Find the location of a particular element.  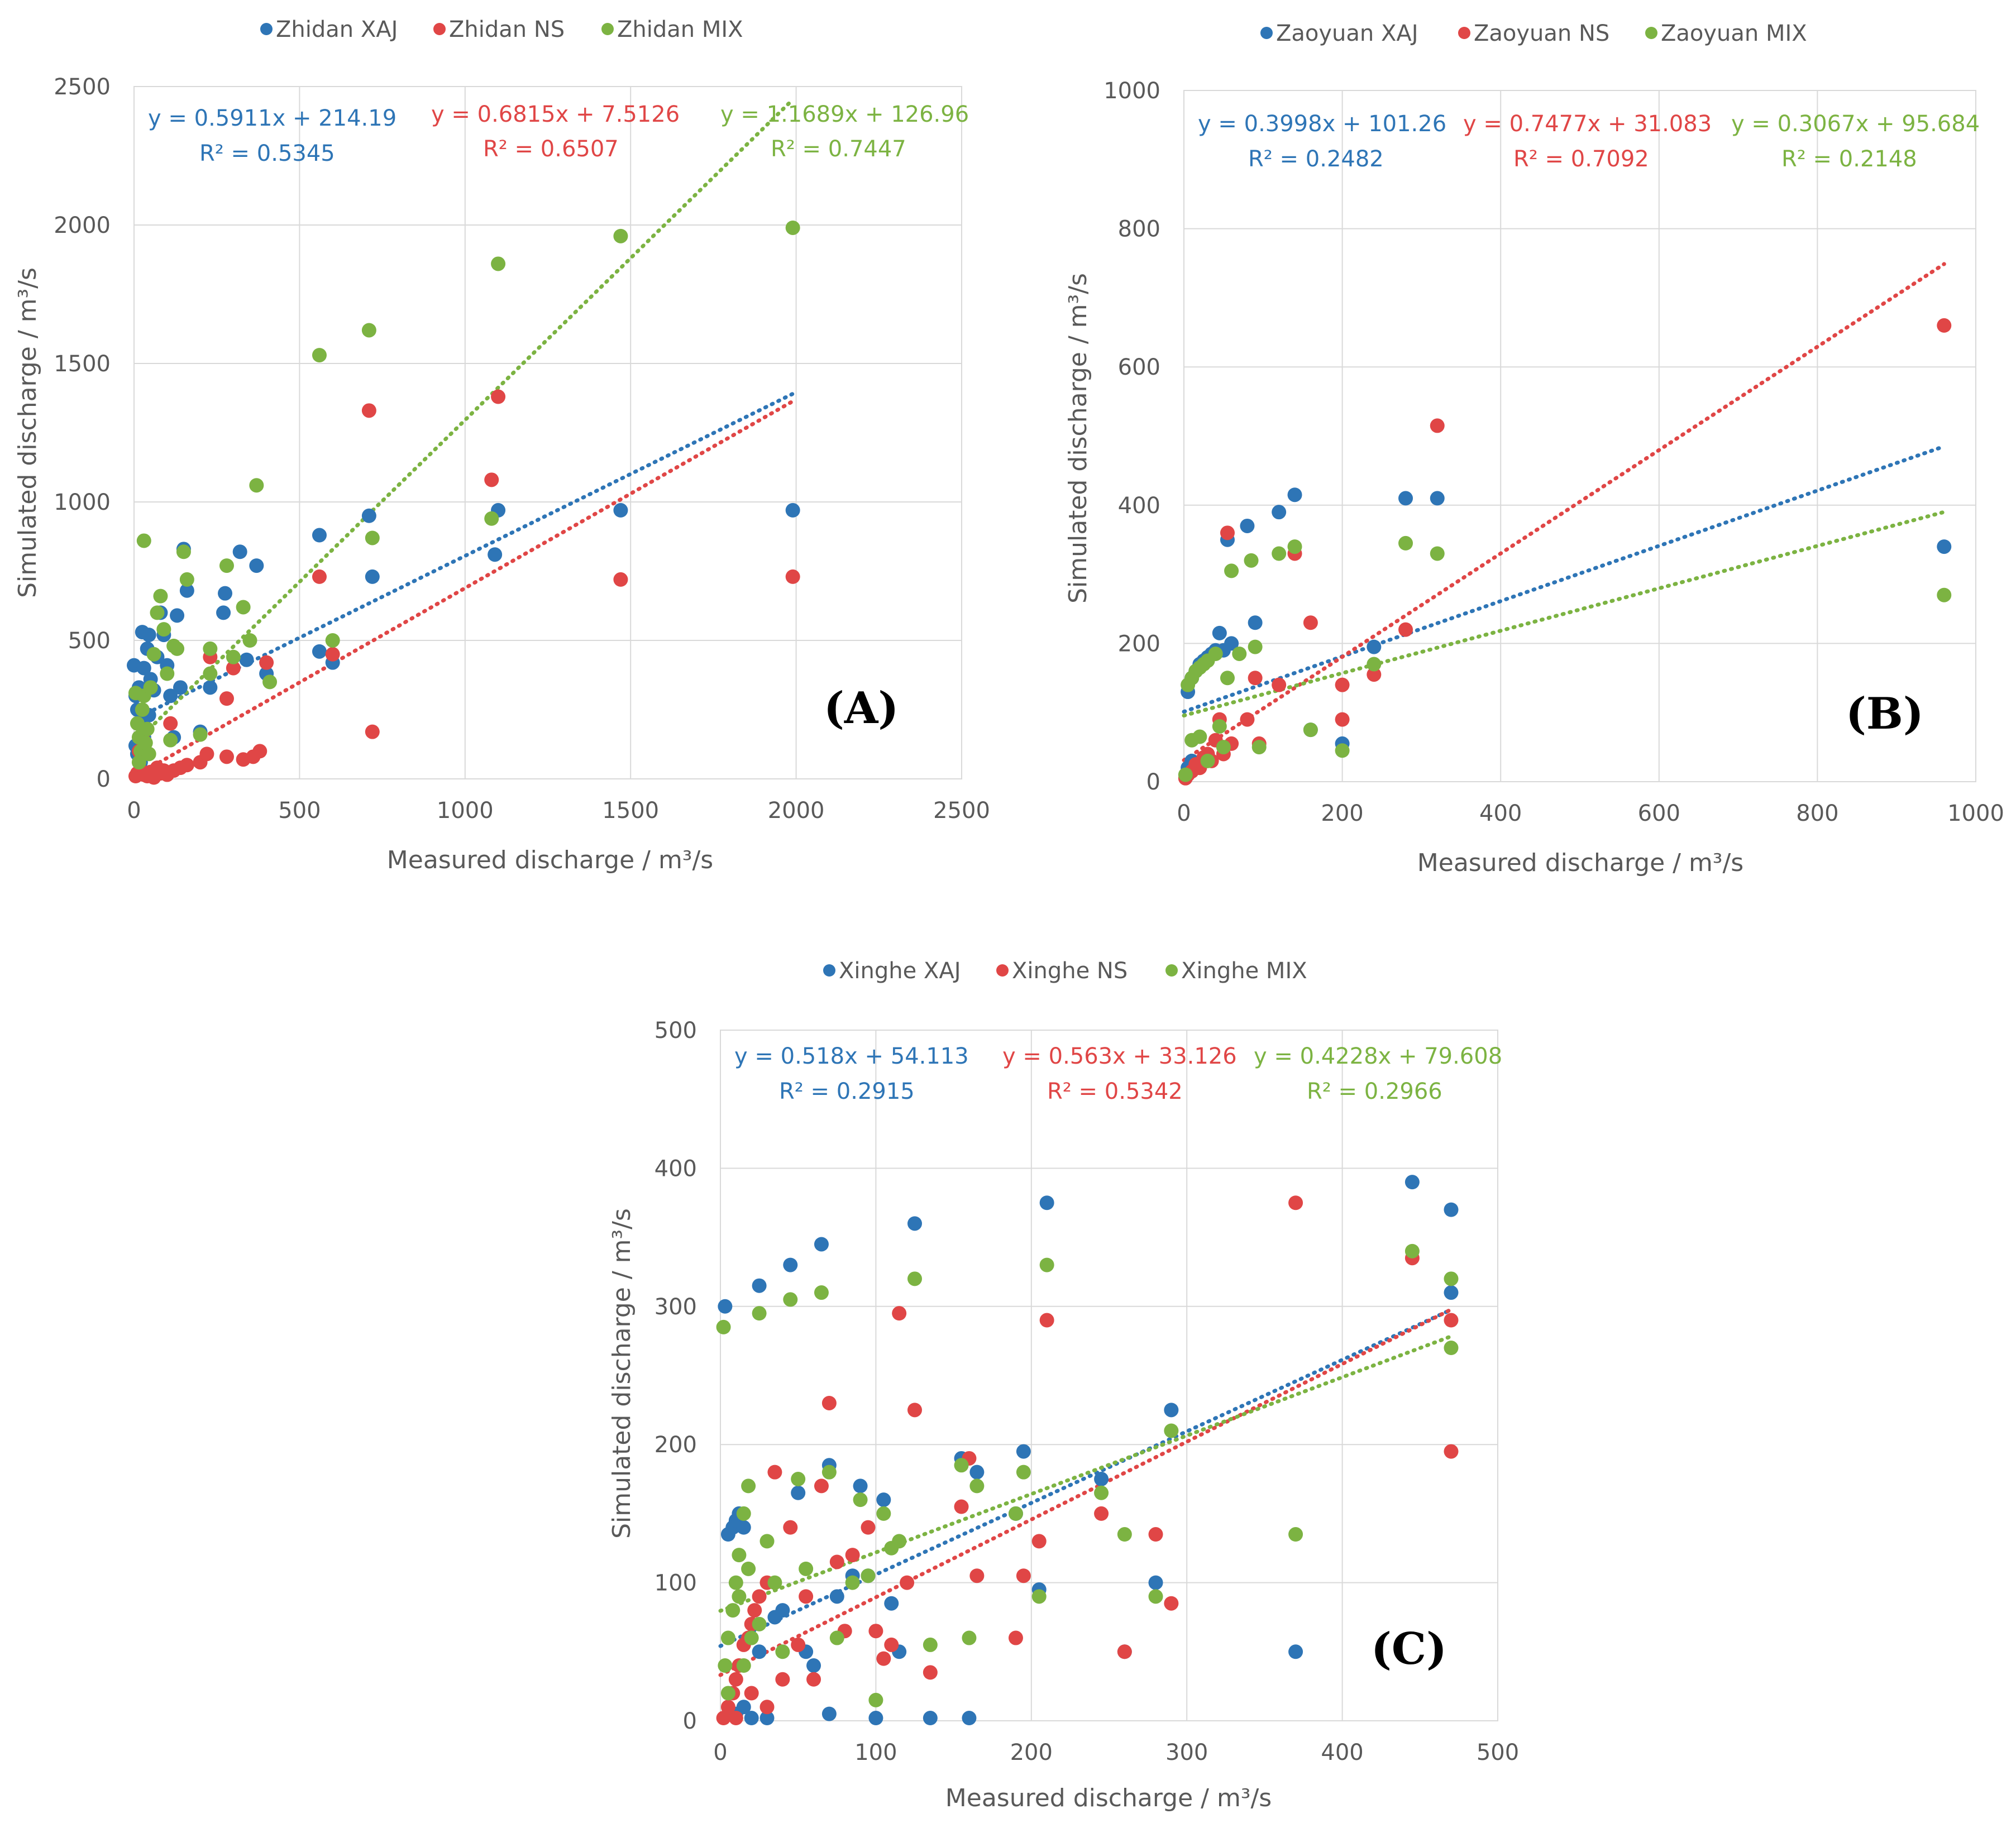

r2-xaj: R² = 0.2482 is located at coordinates (1316, 159).